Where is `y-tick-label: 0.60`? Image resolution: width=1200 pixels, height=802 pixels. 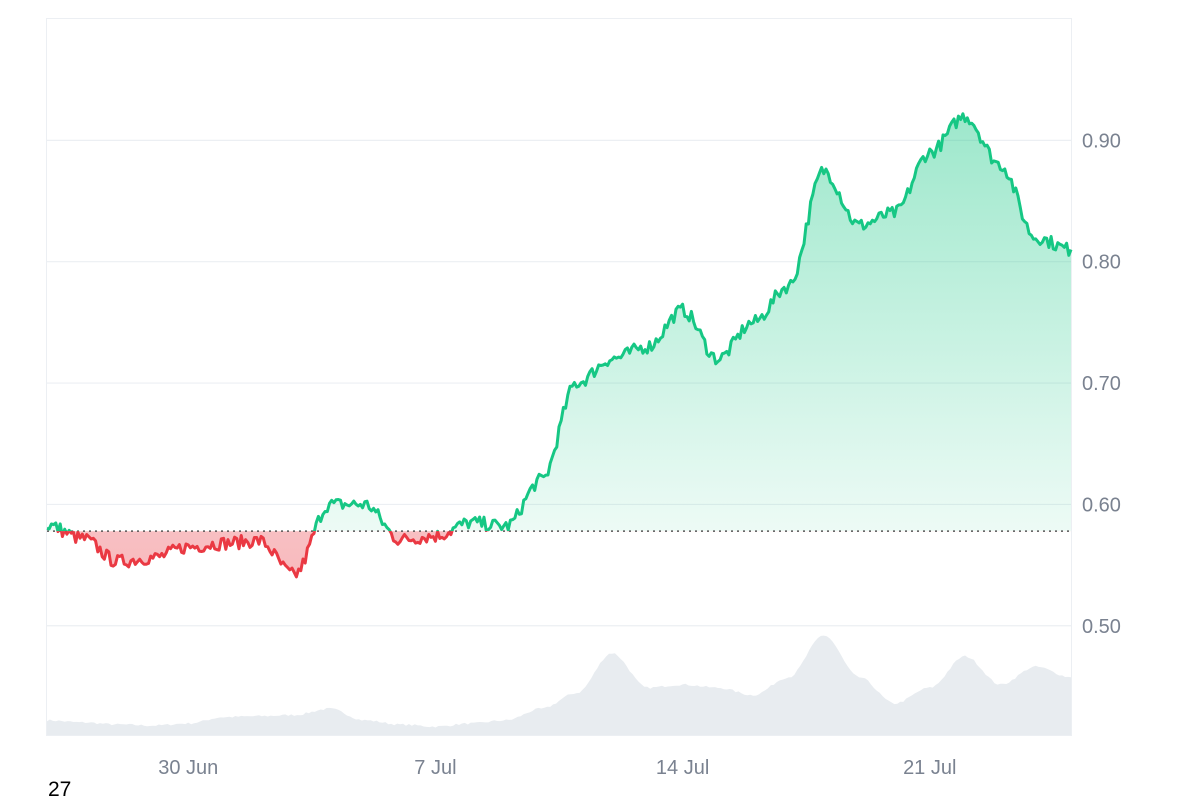 y-tick-label: 0.60 is located at coordinates (1101, 505).